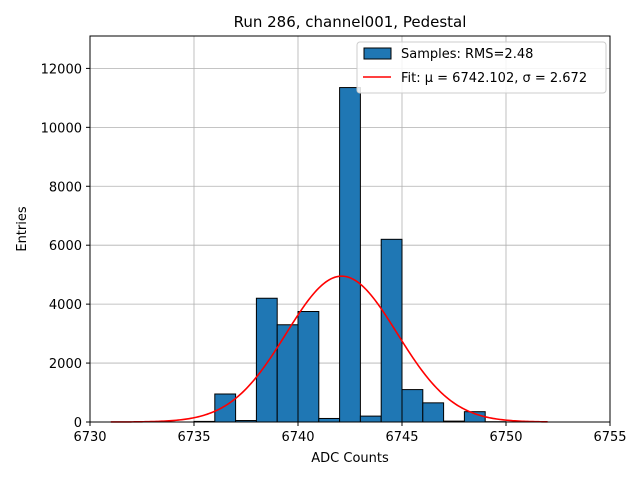 This screenshot has width=640, height=480. What do you see at coordinates (350, 458) in the screenshot?
I see `x-axis-label: ADC Counts` at bounding box center [350, 458].